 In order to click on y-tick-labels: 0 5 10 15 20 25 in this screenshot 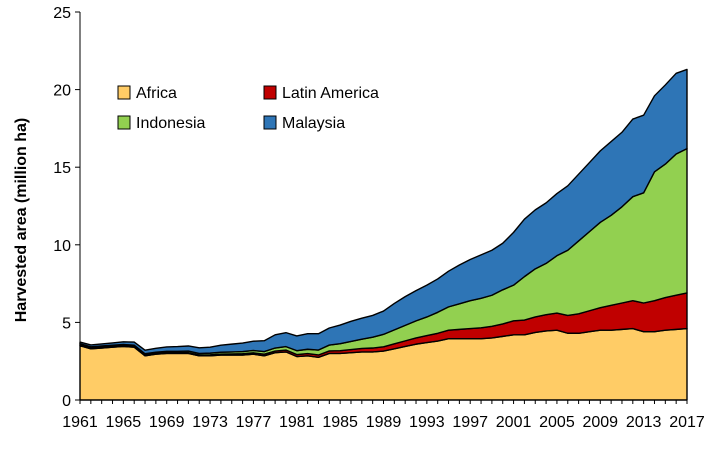, I will do `click(62, 207)`.